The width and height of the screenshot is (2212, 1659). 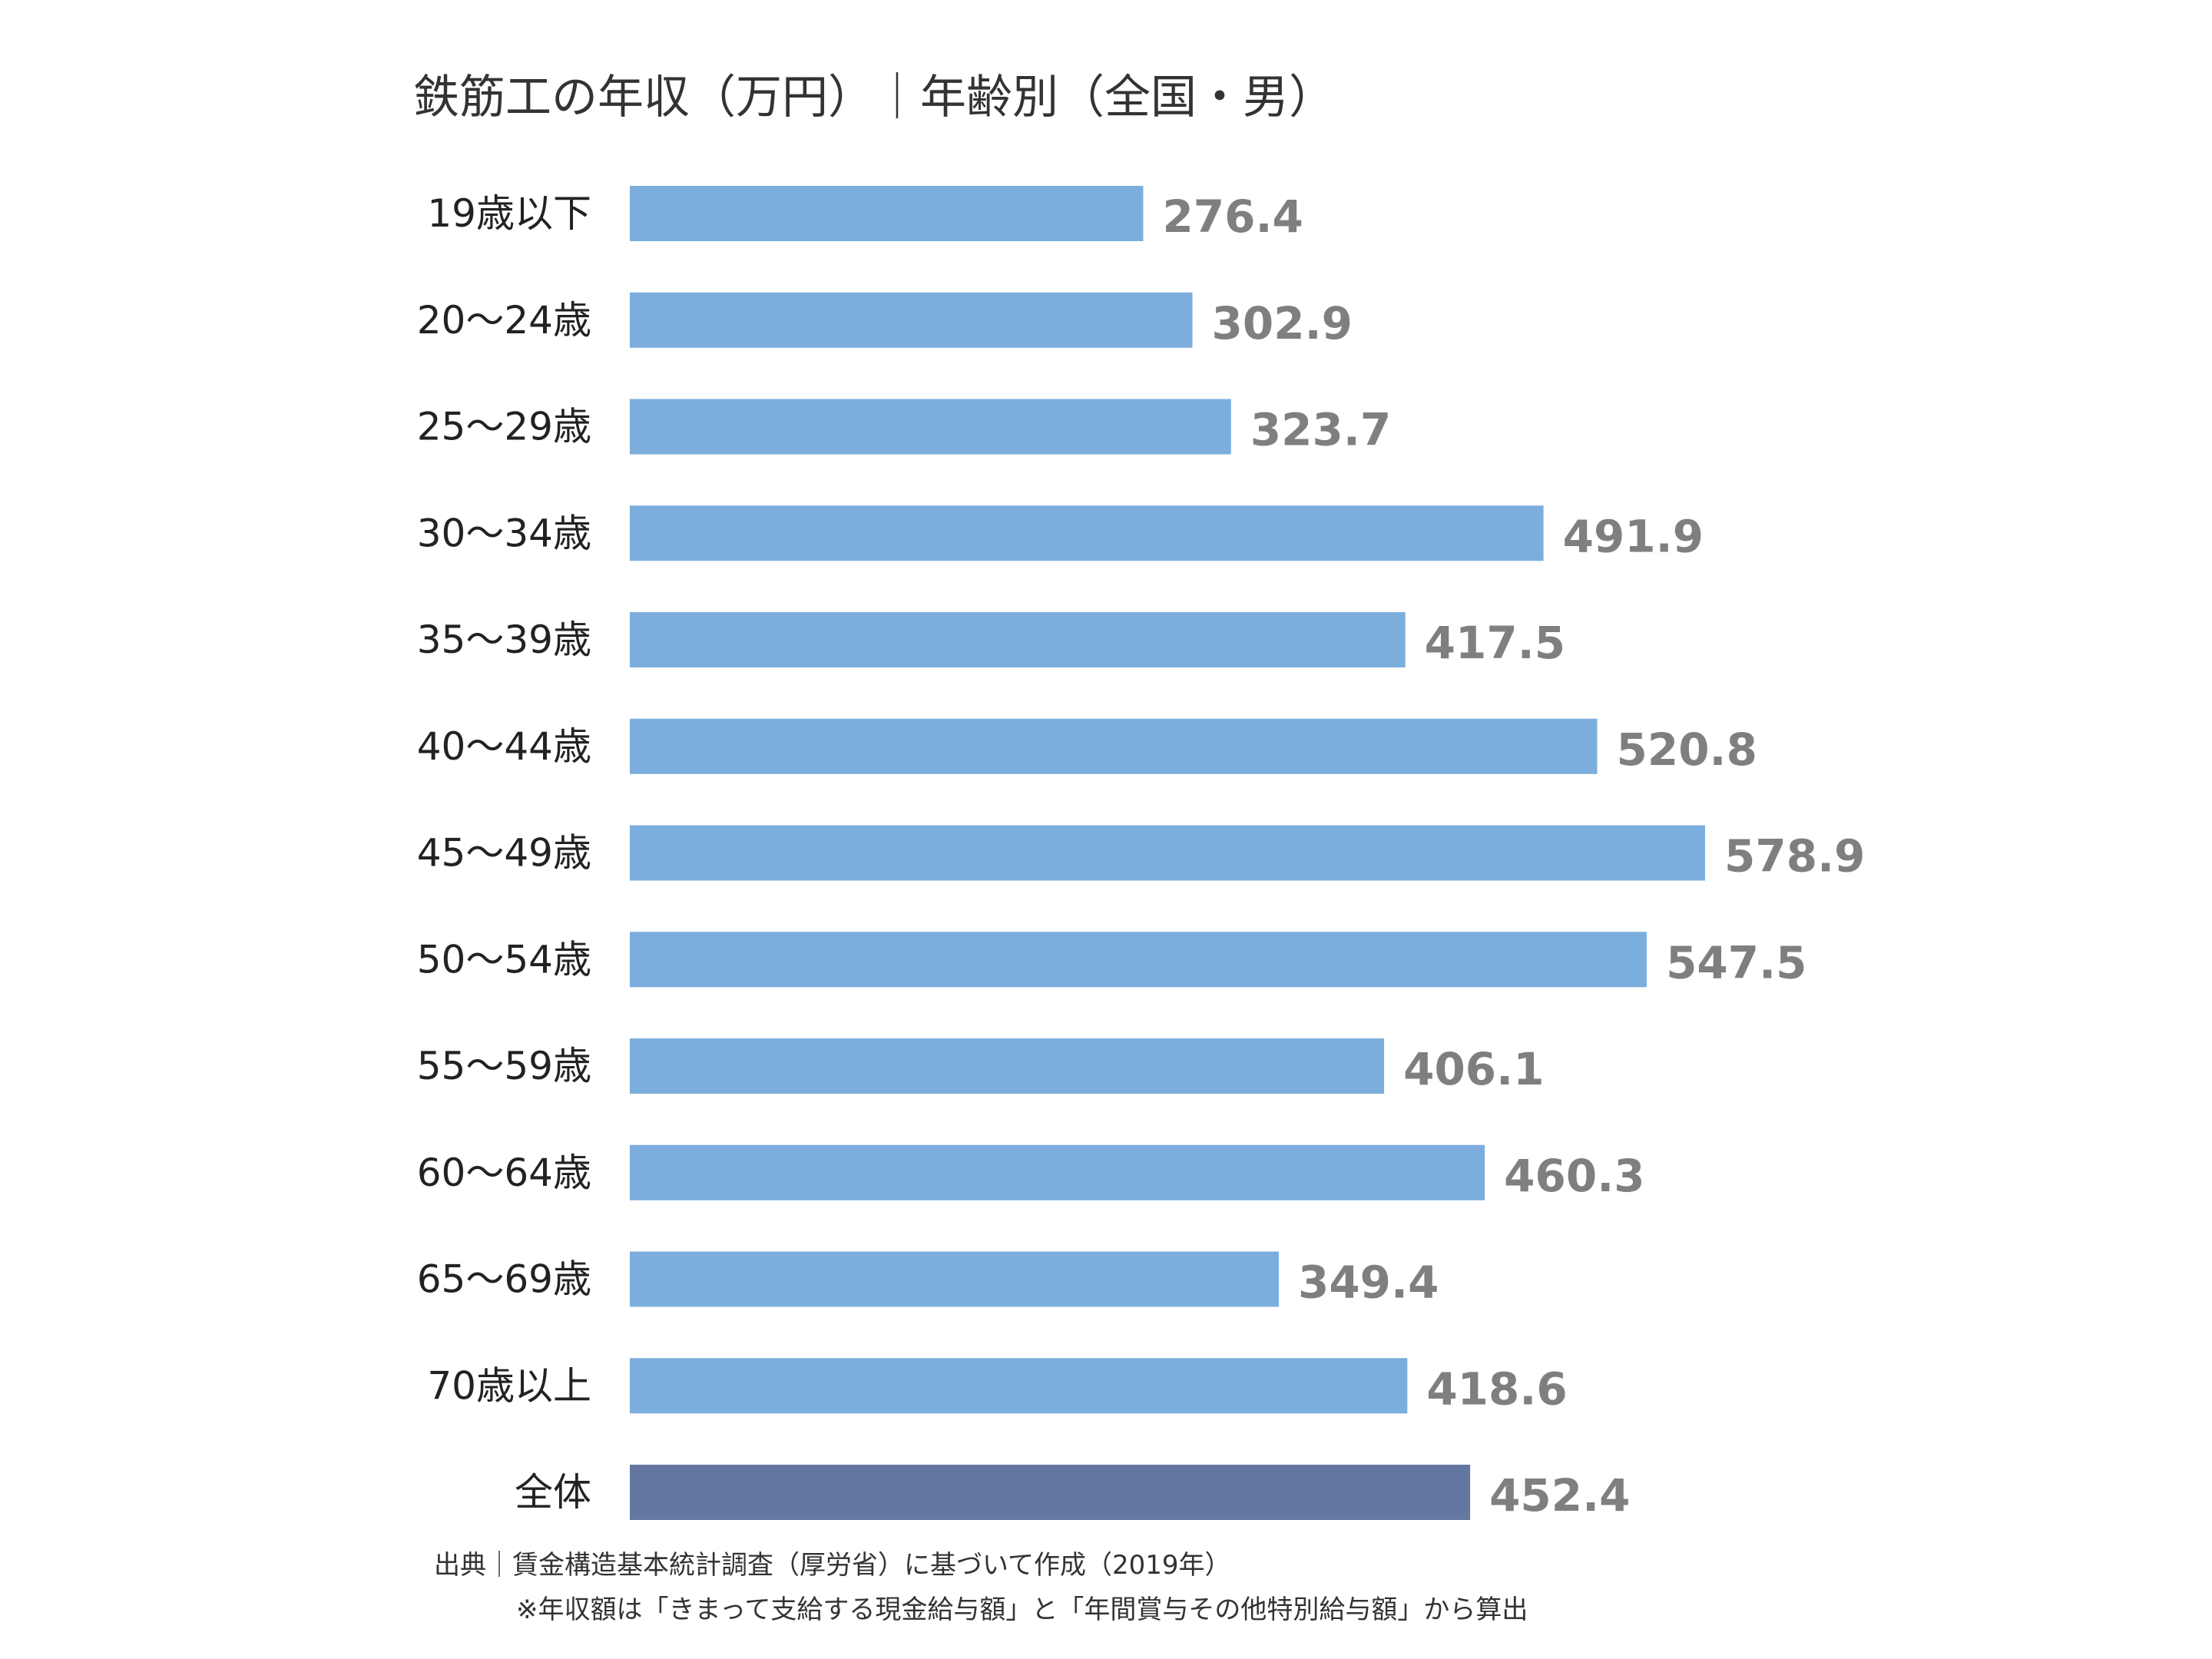 What do you see at coordinates (504, 746) in the screenshot?
I see `category-label: 40～44歳` at bounding box center [504, 746].